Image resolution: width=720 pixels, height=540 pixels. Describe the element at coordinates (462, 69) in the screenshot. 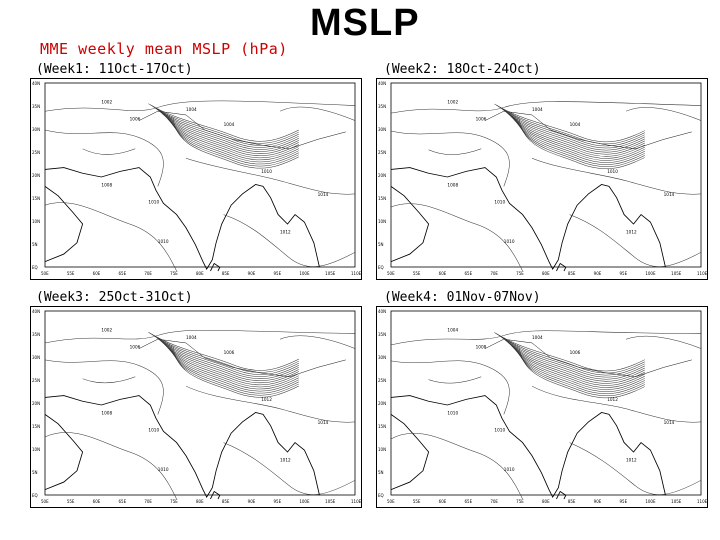

I see `panel-label-week2: (Week2: 18Oct-24Oct)` at that location.